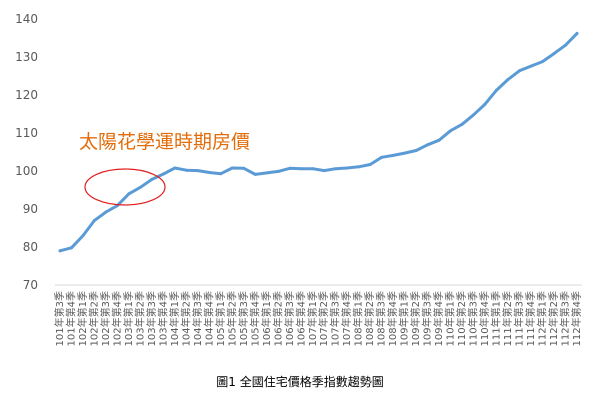 Image resolution: width=600 pixels, height=401 pixels. What do you see at coordinates (254, 318) in the screenshot?
I see `x-tick-label: 105年第4季` at bounding box center [254, 318].